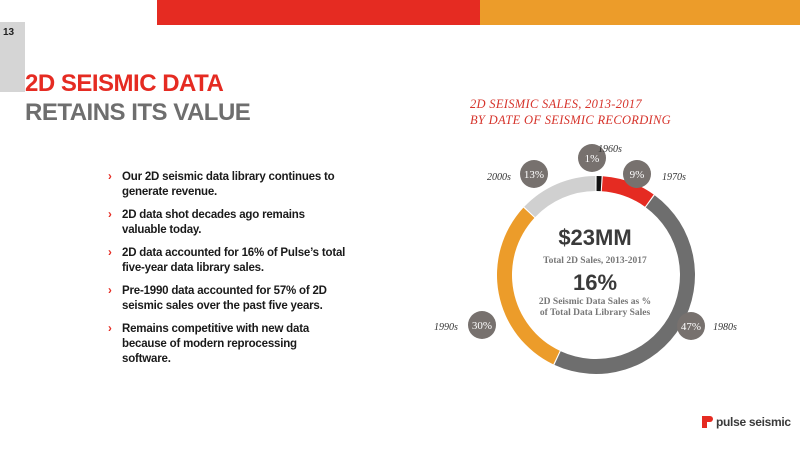  I want to click on slide-title-line2: RETAINS ITS VALUE, so click(138, 112).